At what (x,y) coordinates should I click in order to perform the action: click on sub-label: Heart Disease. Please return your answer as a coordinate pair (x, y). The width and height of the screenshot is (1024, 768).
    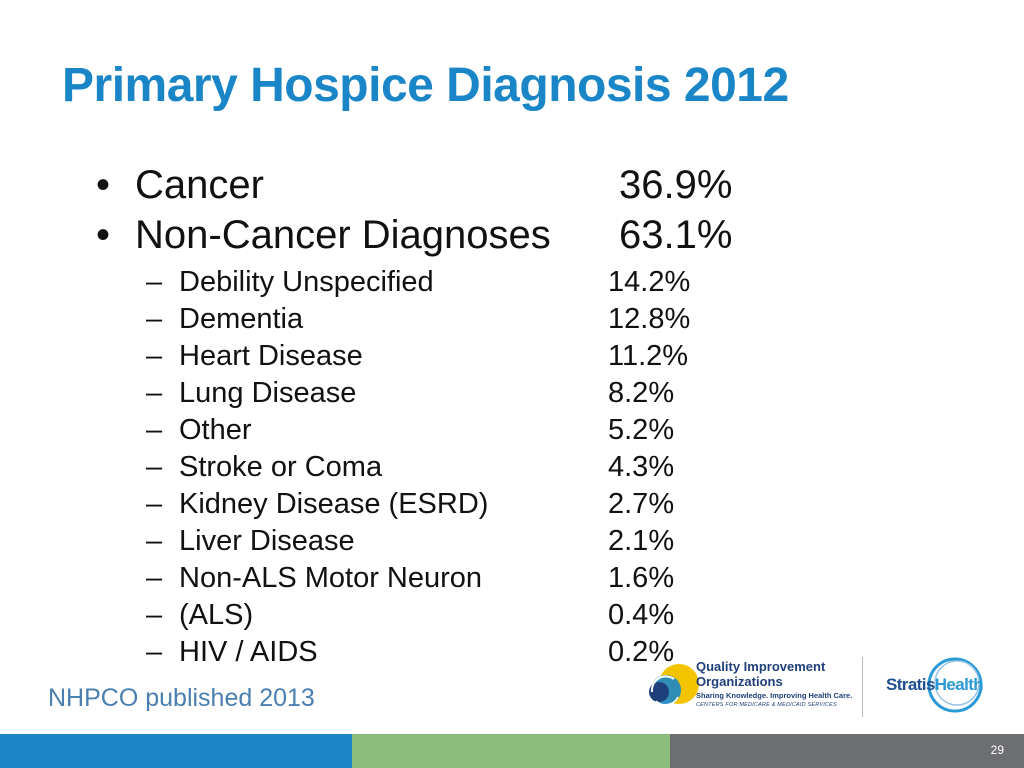
    Looking at the image, I should click on (271, 356).